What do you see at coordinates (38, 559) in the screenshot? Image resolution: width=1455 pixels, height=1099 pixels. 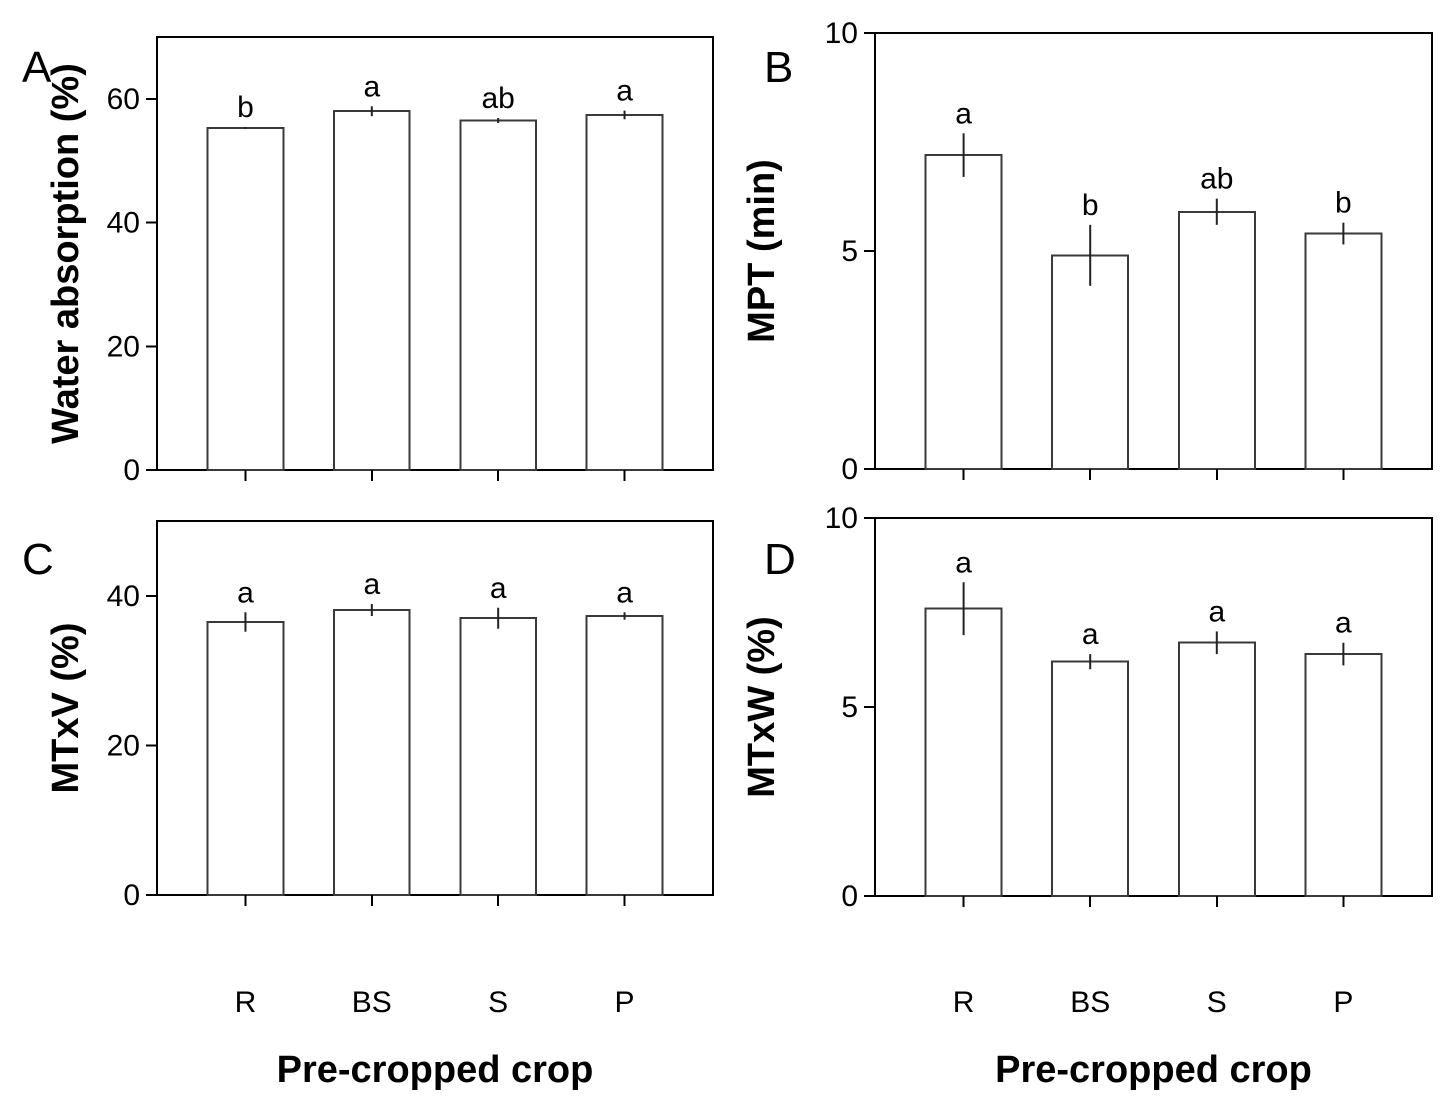 I see `panel-letter: C` at bounding box center [38, 559].